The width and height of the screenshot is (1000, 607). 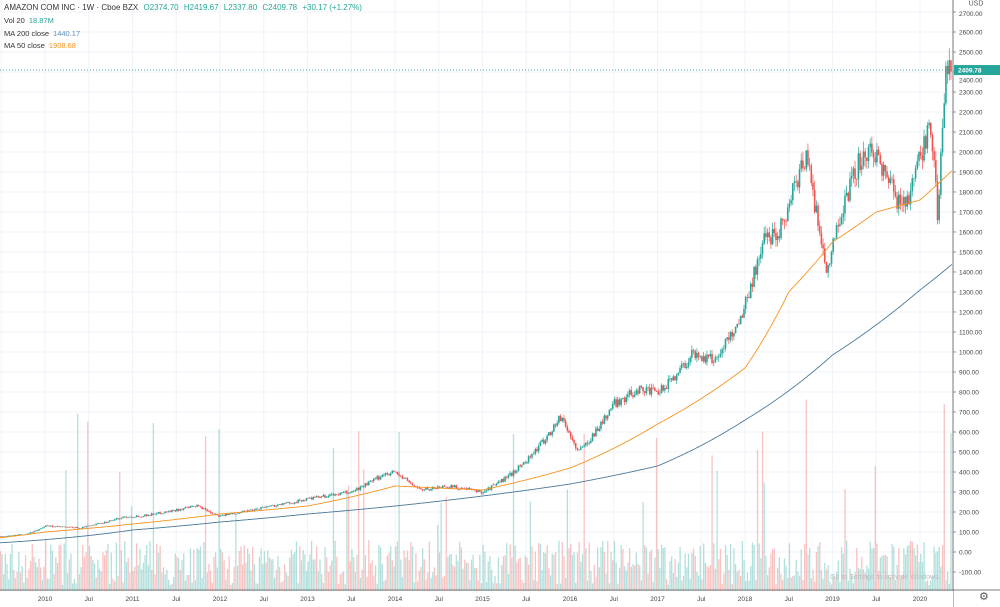 What do you see at coordinates (976, 303) in the screenshot?
I see `price-axis` at bounding box center [976, 303].